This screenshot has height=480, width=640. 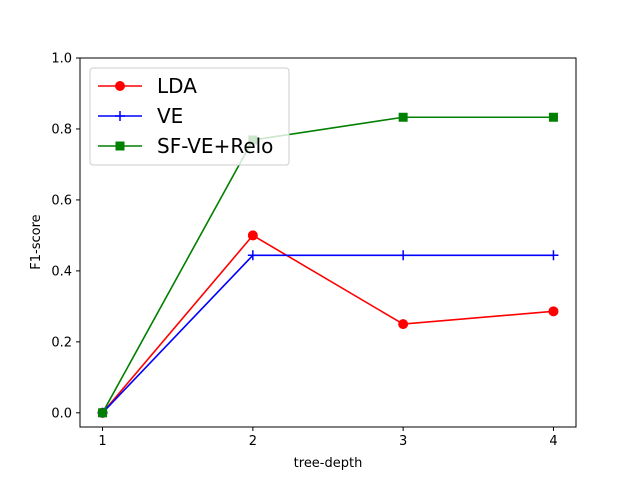 What do you see at coordinates (177, 86) in the screenshot?
I see `legend-label-lda: LDA` at bounding box center [177, 86].